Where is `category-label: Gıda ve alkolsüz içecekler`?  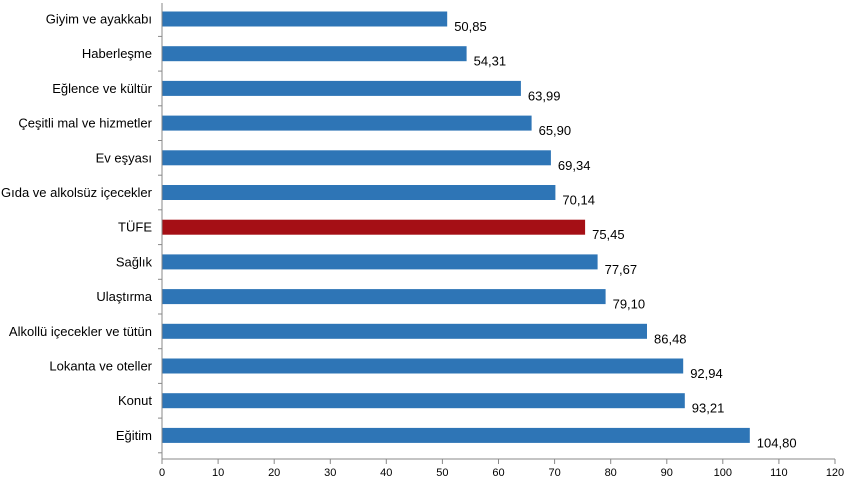
category-label: Gıda ve alkolsüz içecekler is located at coordinates (77, 192).